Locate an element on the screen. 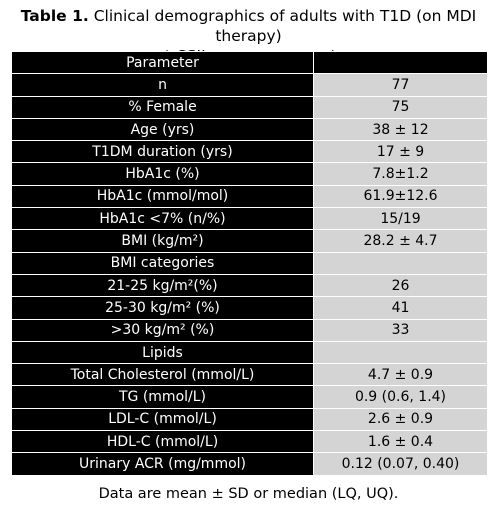 This screenshot has height=512, width=497. table-row: BMI categories is located at coordinates (249, 263).